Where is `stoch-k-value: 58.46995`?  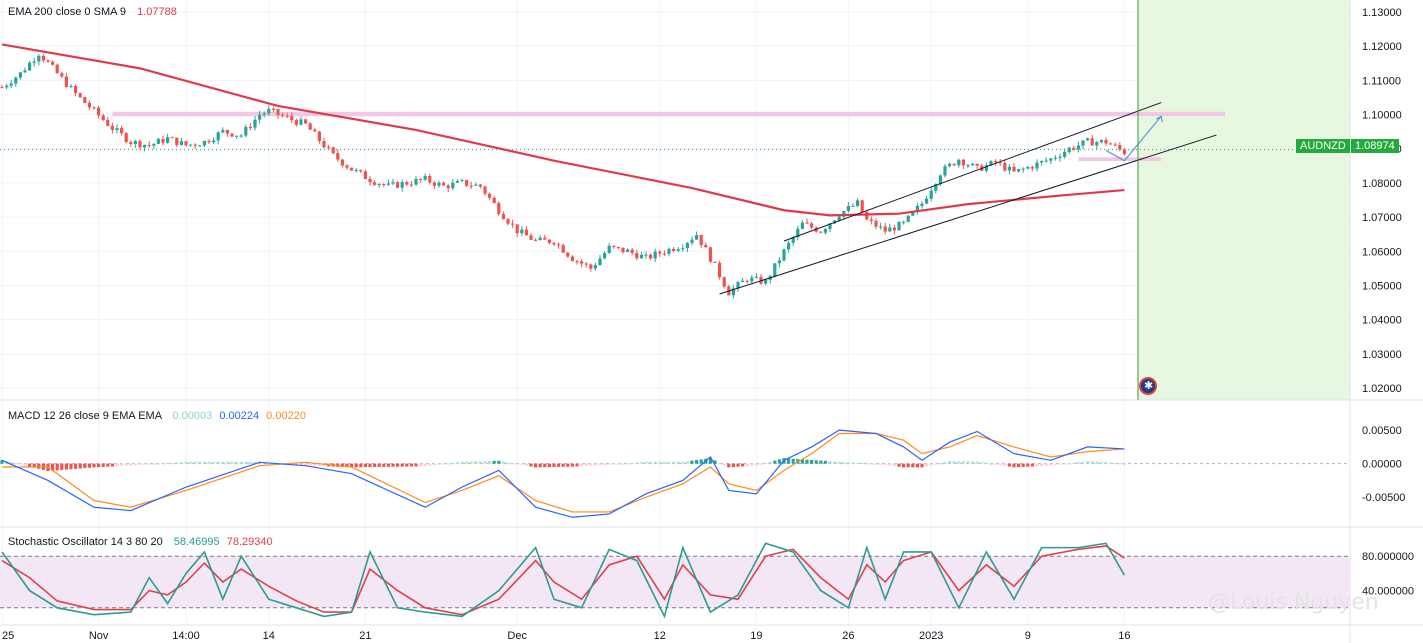 stoch-k-value: 58.46995 is located at coordinates (196, 542).